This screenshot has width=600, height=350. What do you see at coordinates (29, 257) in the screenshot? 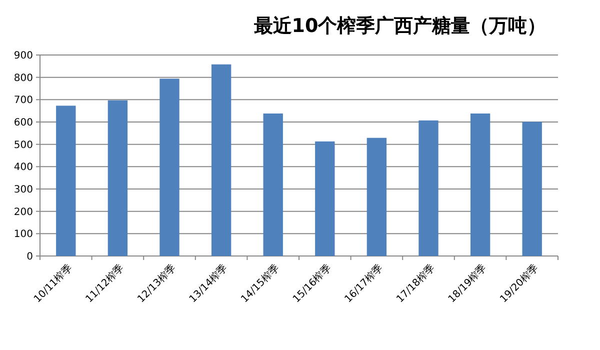
I see `y-tick-label: 0` at bounding box center [29, 257].